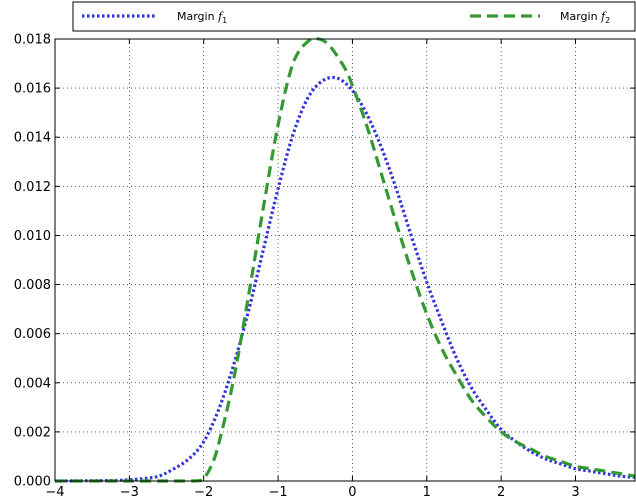  Describe the element at coordinates (352, 492) in the screenshot. I see `x-tick-label: 0` at that location.